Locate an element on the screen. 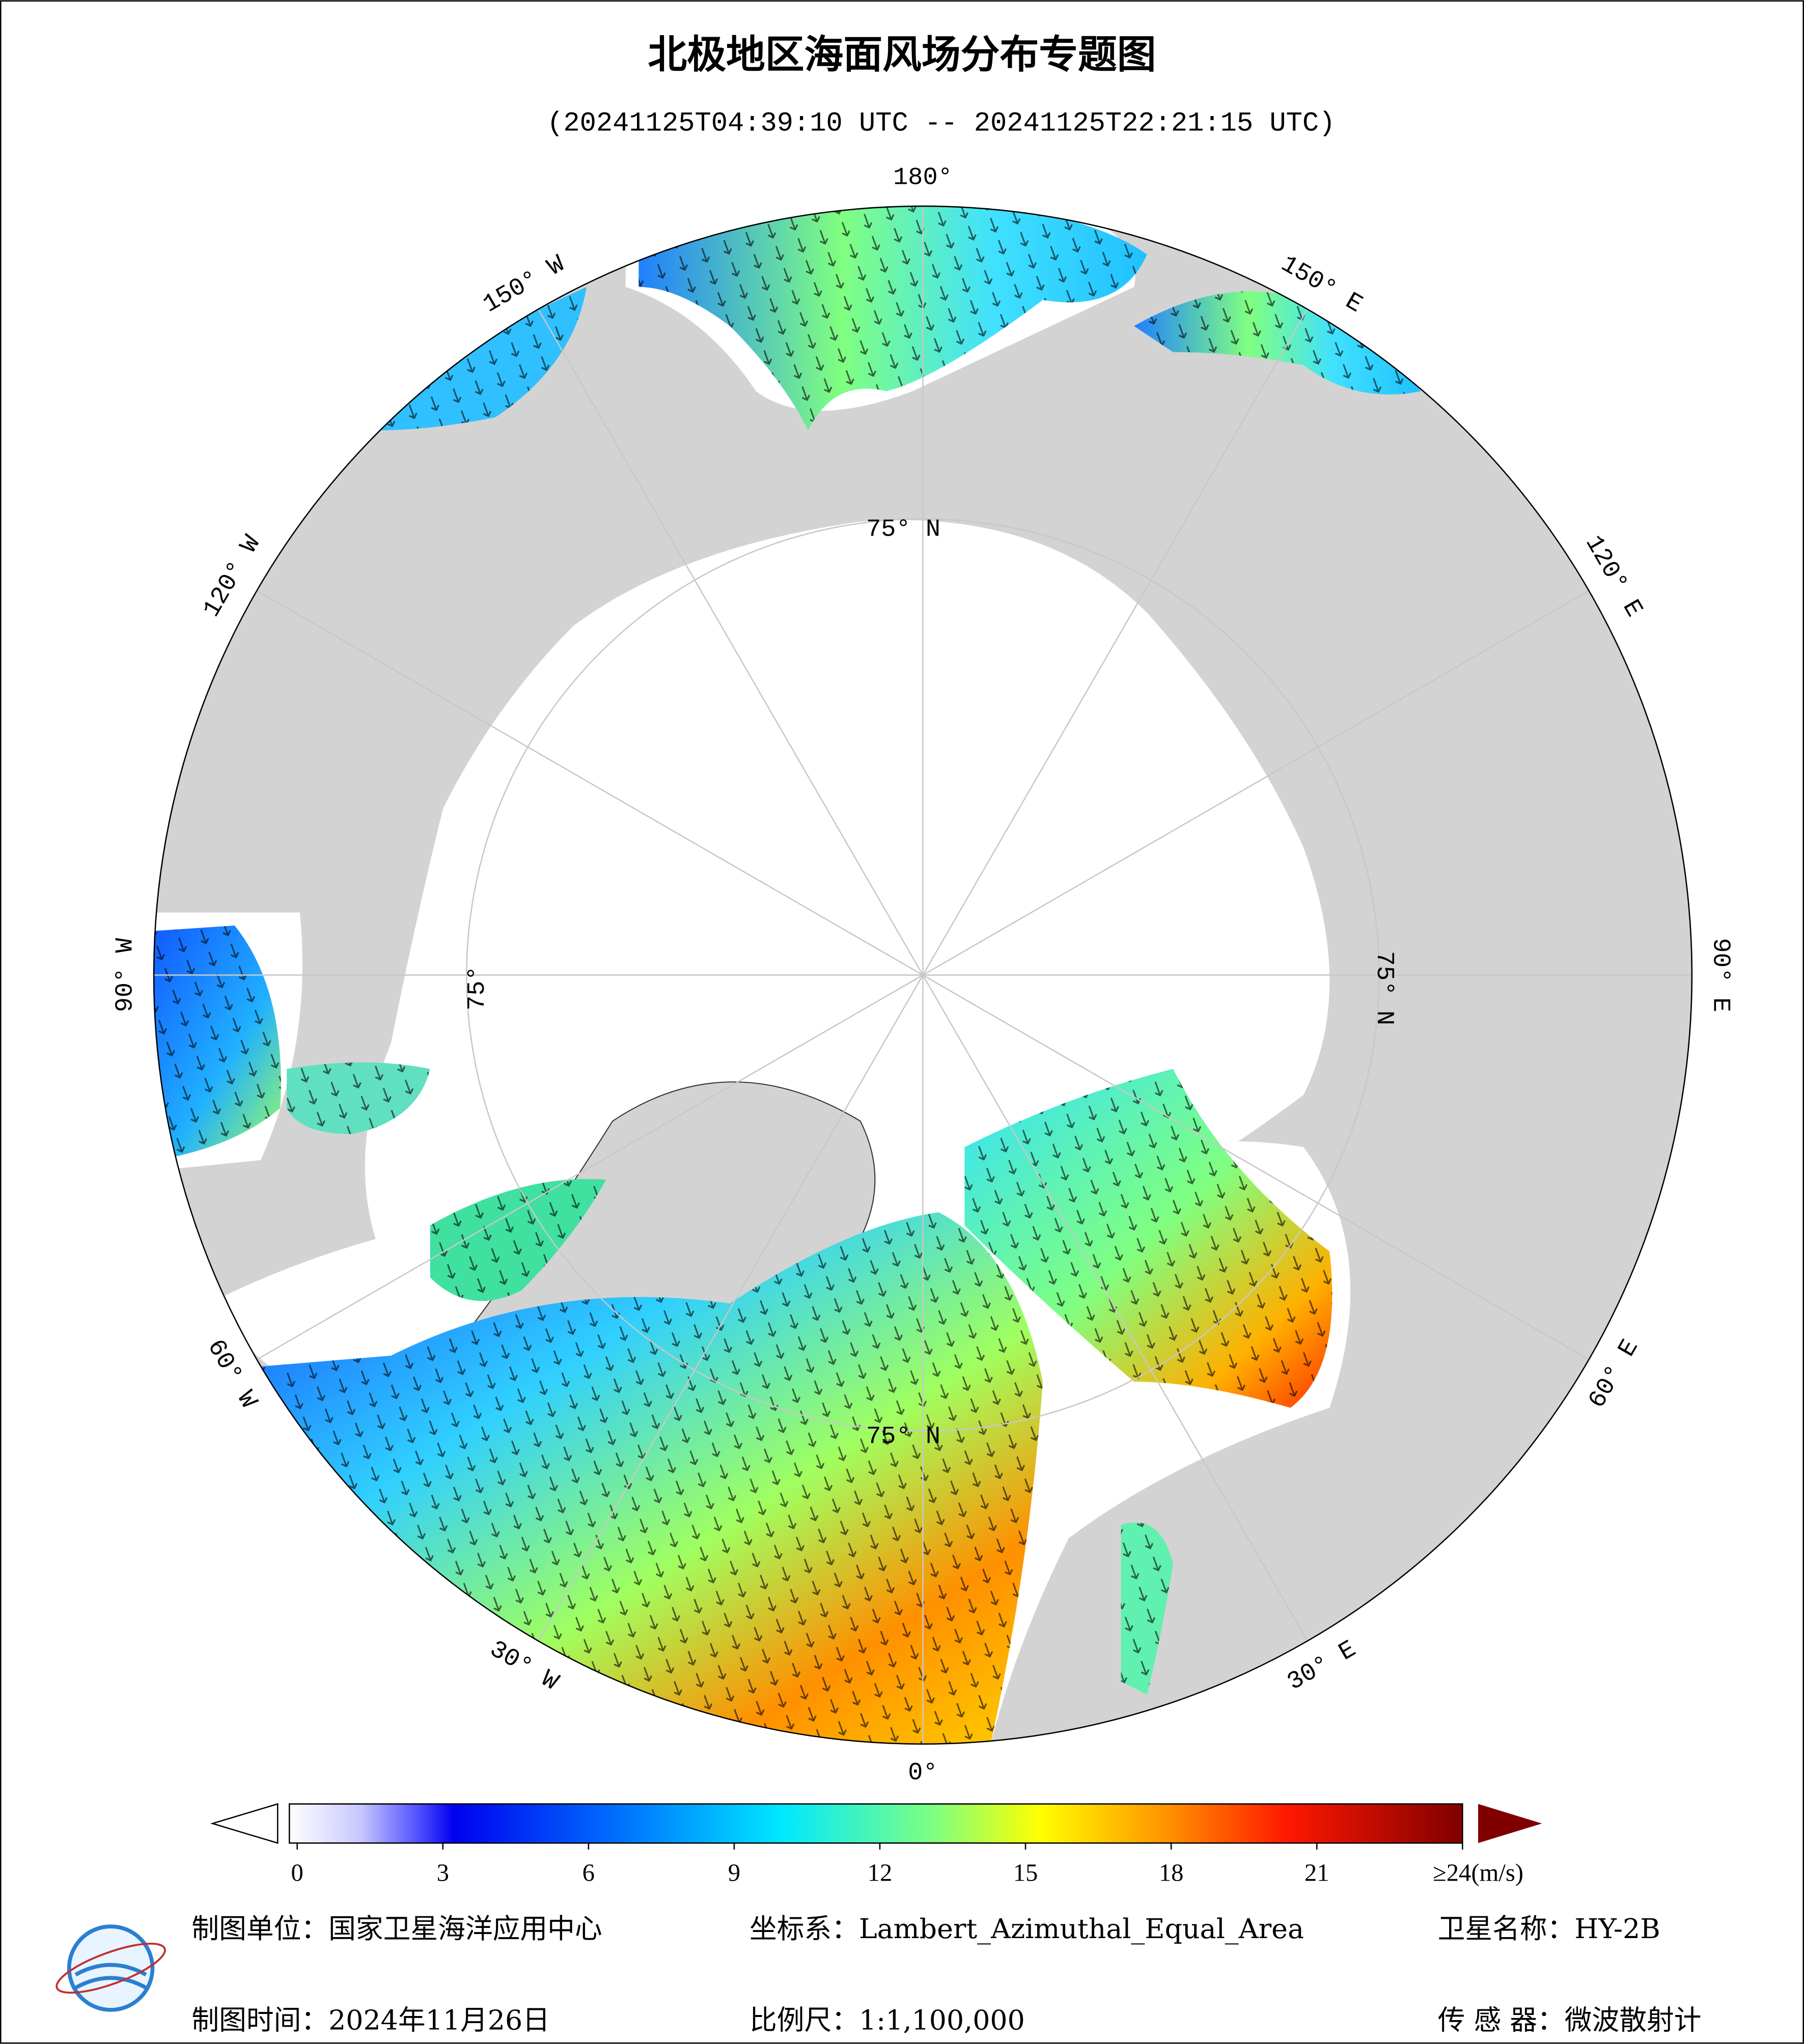  logo-waves is located at coordinates (110, 1976).